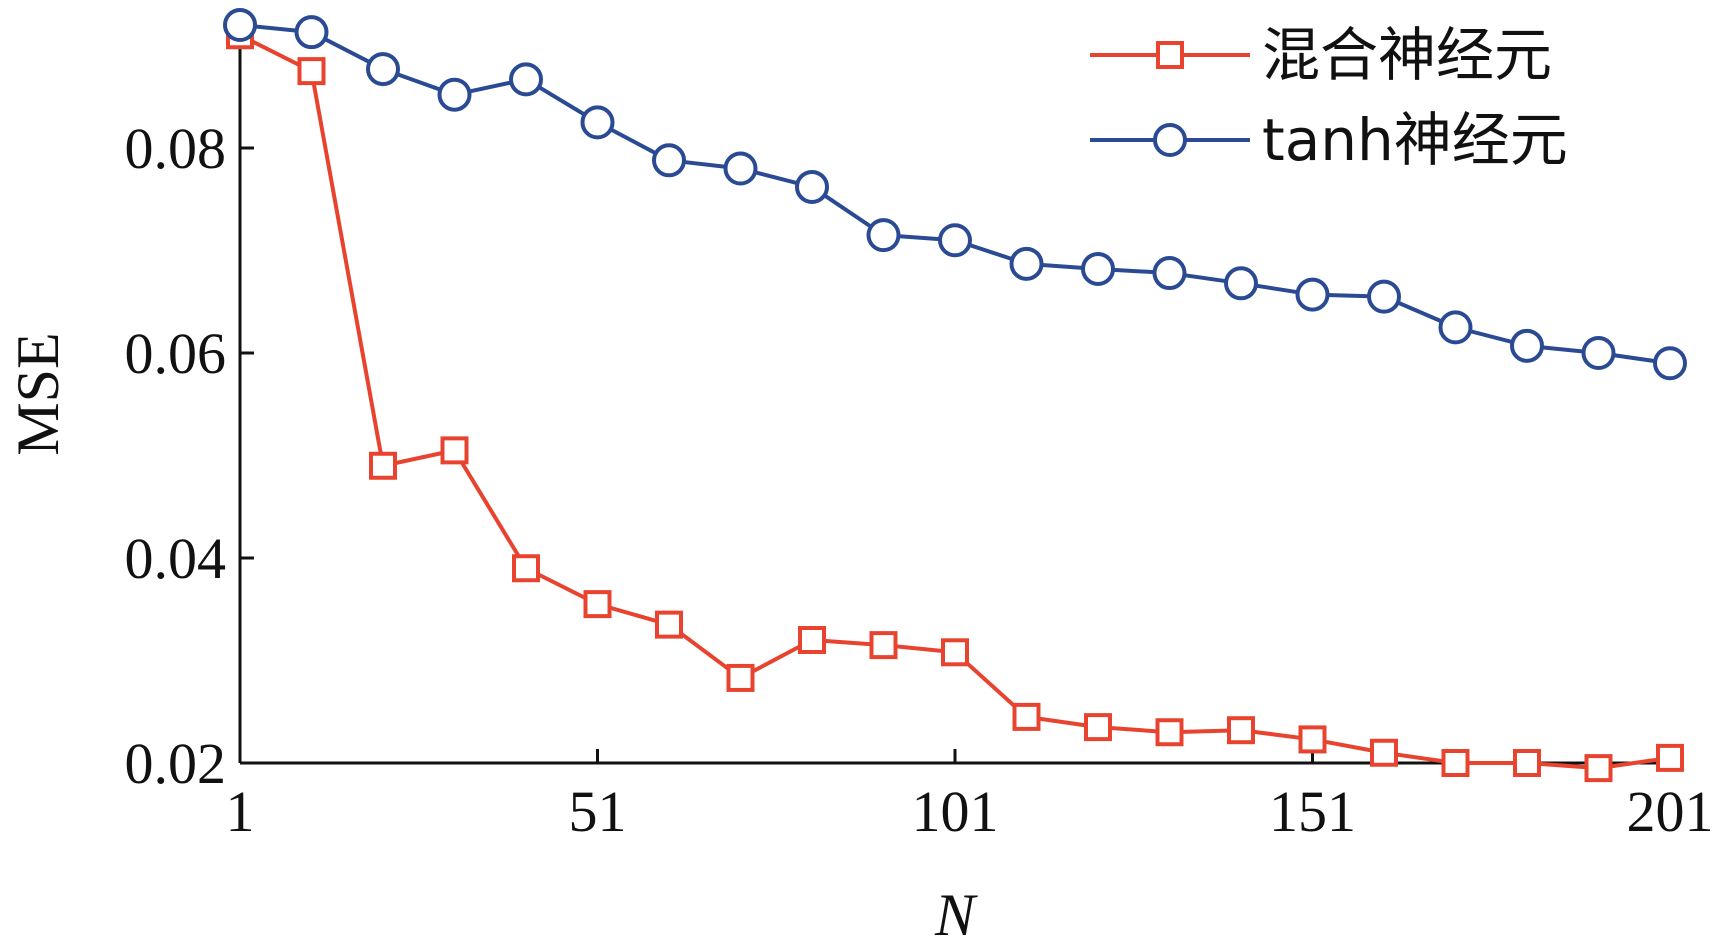  I want to click on x-ticks: 1 51 101 151 201, so click(970, 796).